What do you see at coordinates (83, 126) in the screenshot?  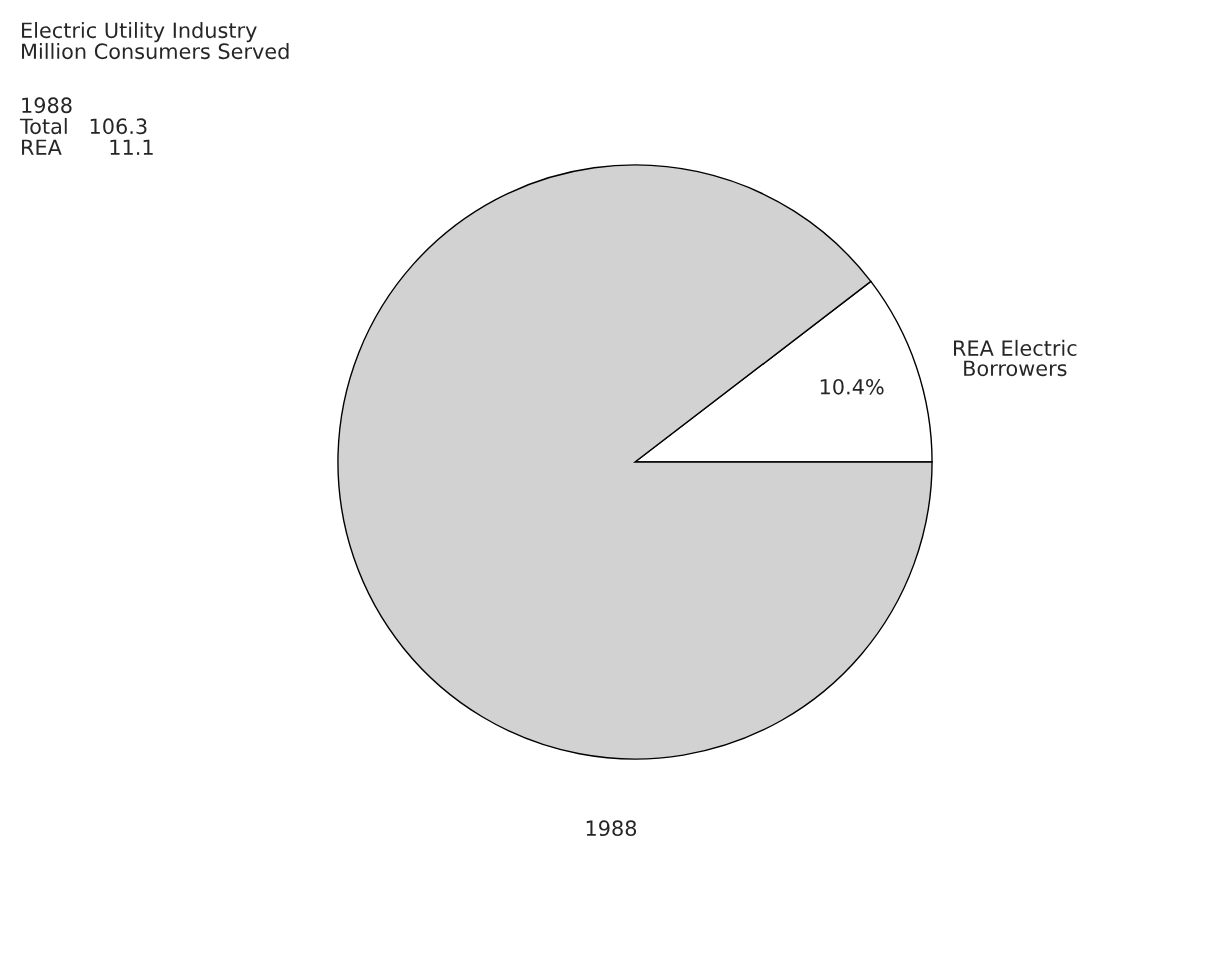 I see `text: Total 106.3` at bounding box center [83, 126].